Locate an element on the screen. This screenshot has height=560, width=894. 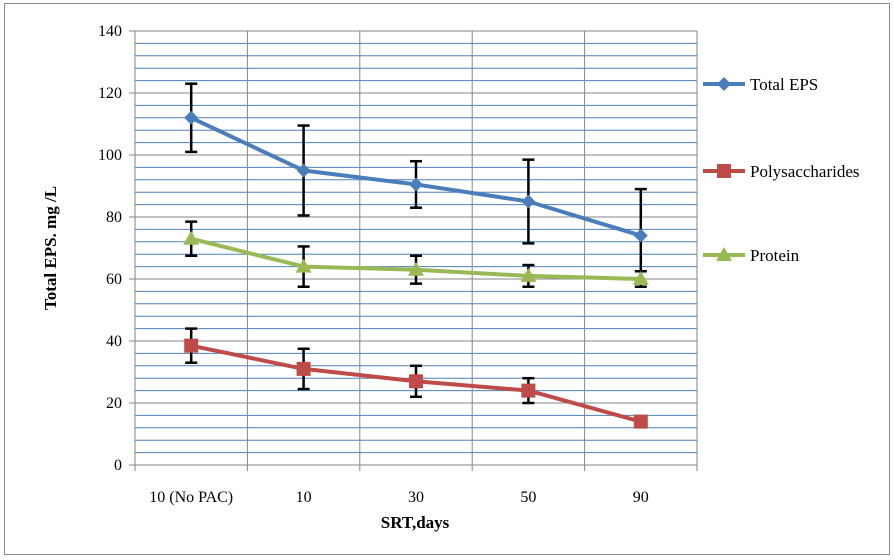
x-tick-label: 90 is located at coordinates (641, 497).